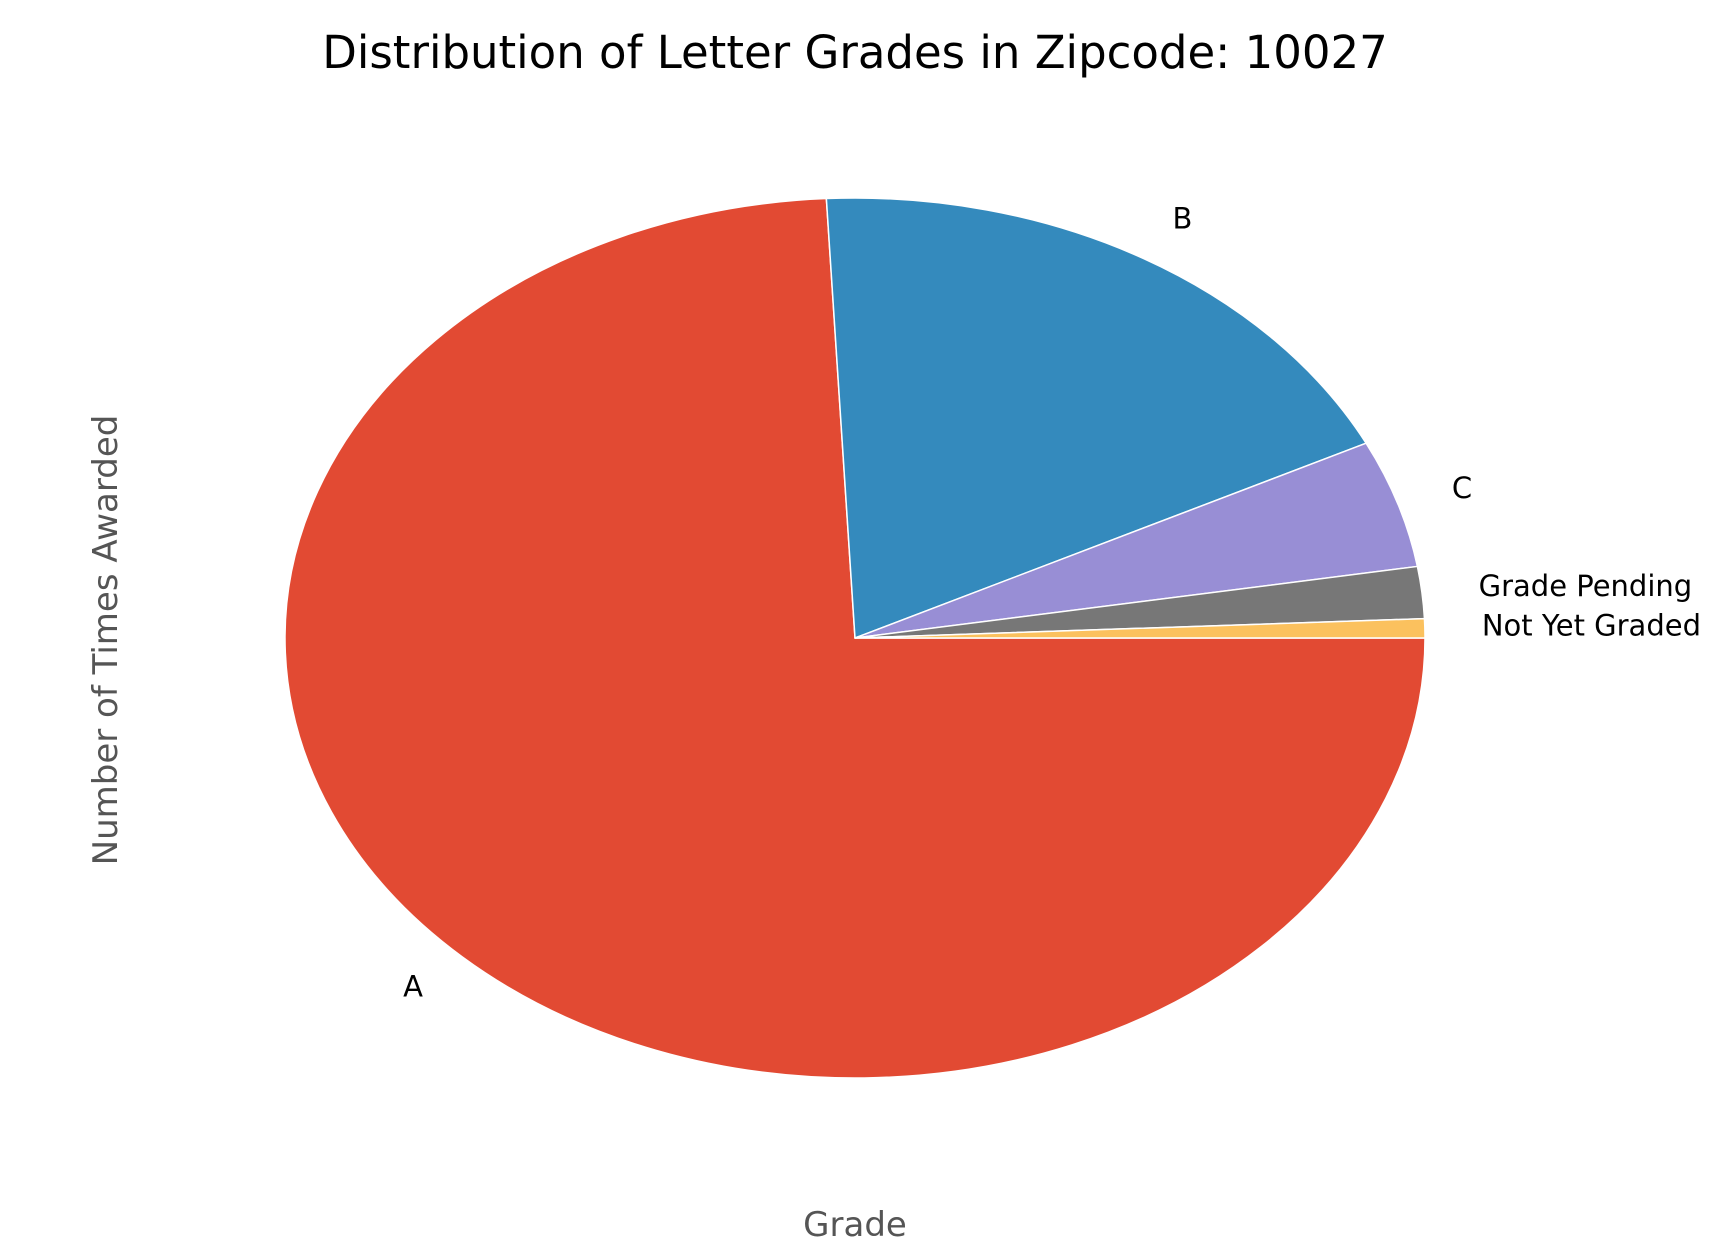 The width and height of the screenshot is (1730, 1260). I want to click on pie-slice-not-yet-graded, so click(1140, 628).